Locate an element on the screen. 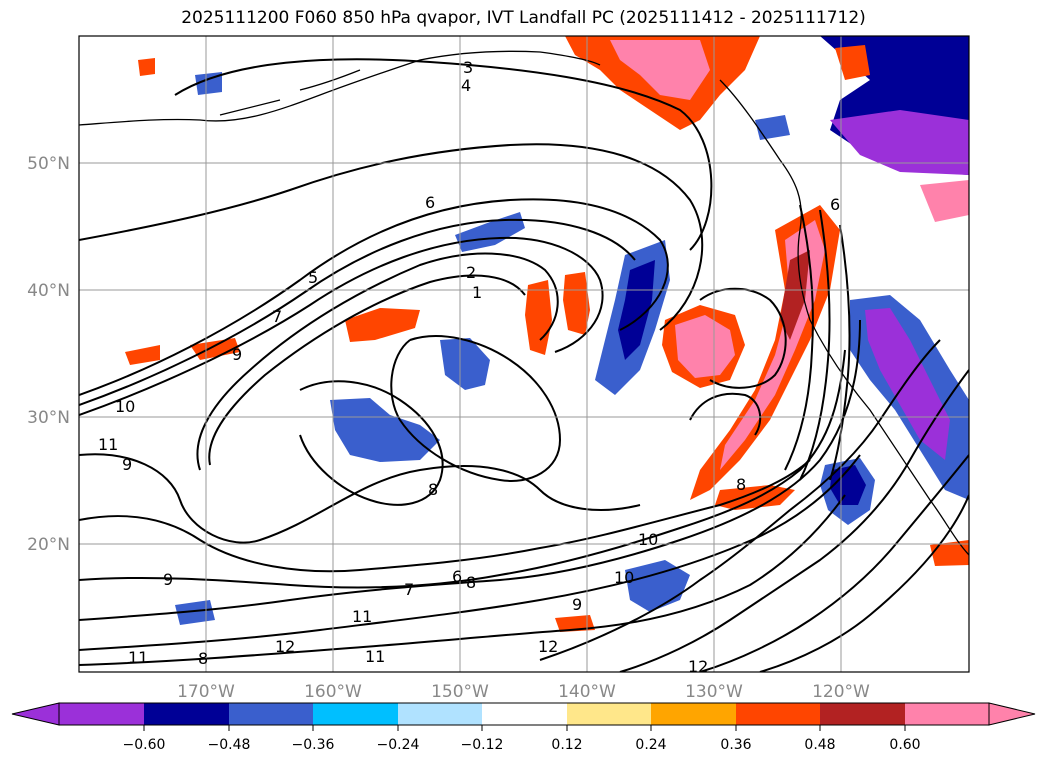 The height and width of the screenshot is (765, 1047). contour-label: 12 is located at coordinates (548, 646).